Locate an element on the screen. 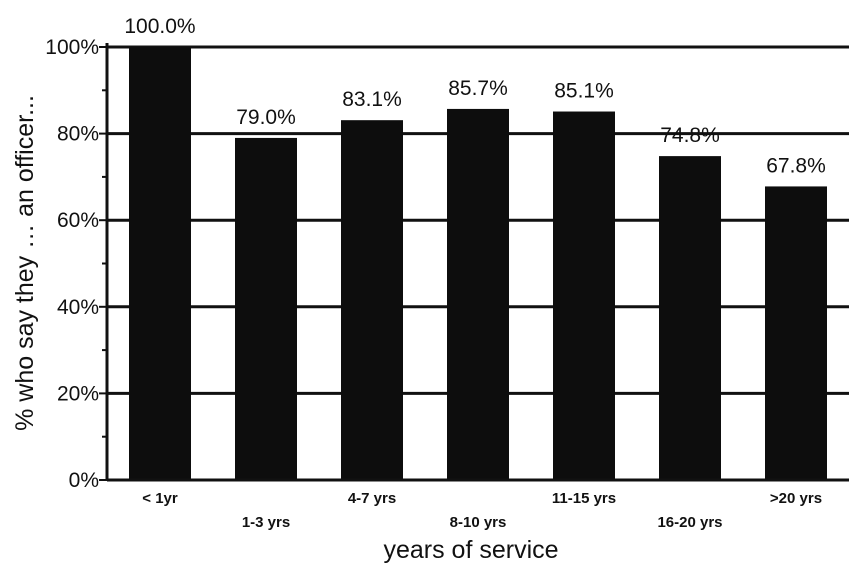 The height and width of the screenshot is (566, 849). x-tick-label: 4-7 yrs is located at coordinates (372, 498).